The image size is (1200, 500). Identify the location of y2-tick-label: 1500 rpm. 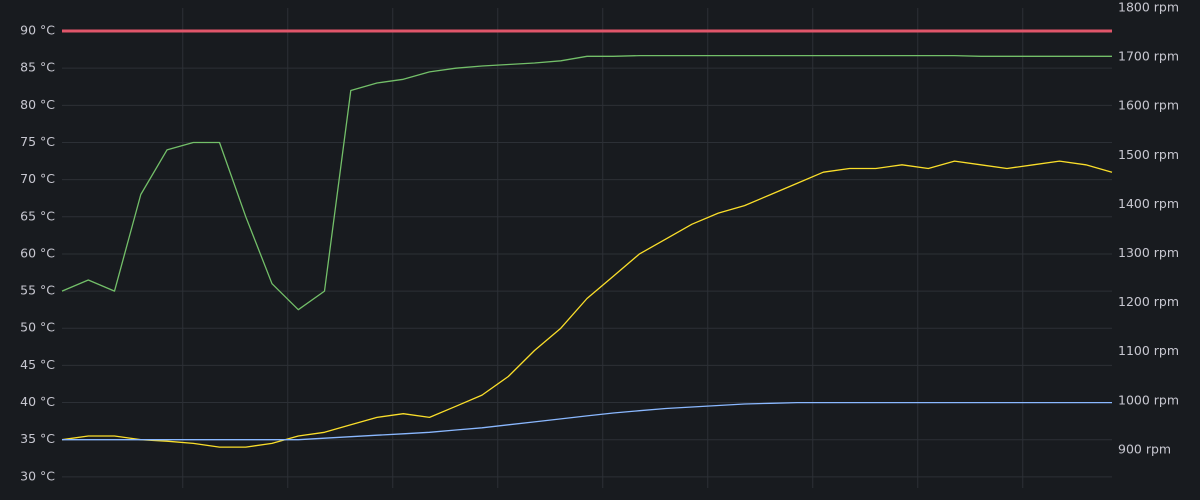
(1148, 154).